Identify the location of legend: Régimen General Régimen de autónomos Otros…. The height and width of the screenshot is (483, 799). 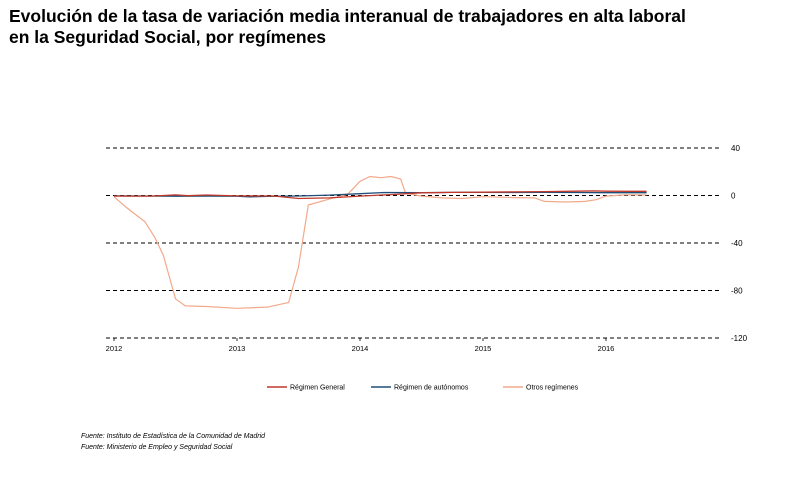
(423, 388).